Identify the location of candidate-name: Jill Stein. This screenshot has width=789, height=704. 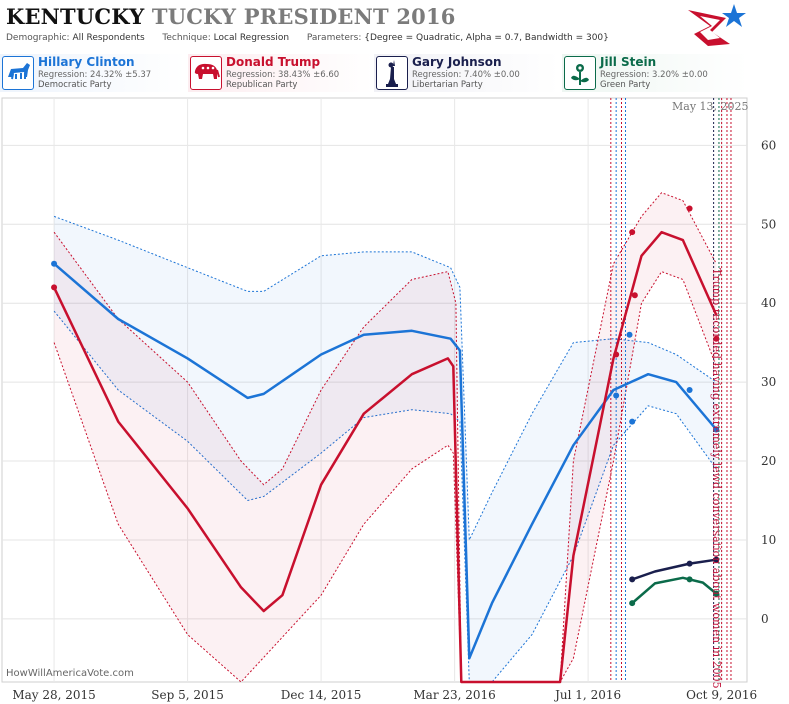
(628, 62).